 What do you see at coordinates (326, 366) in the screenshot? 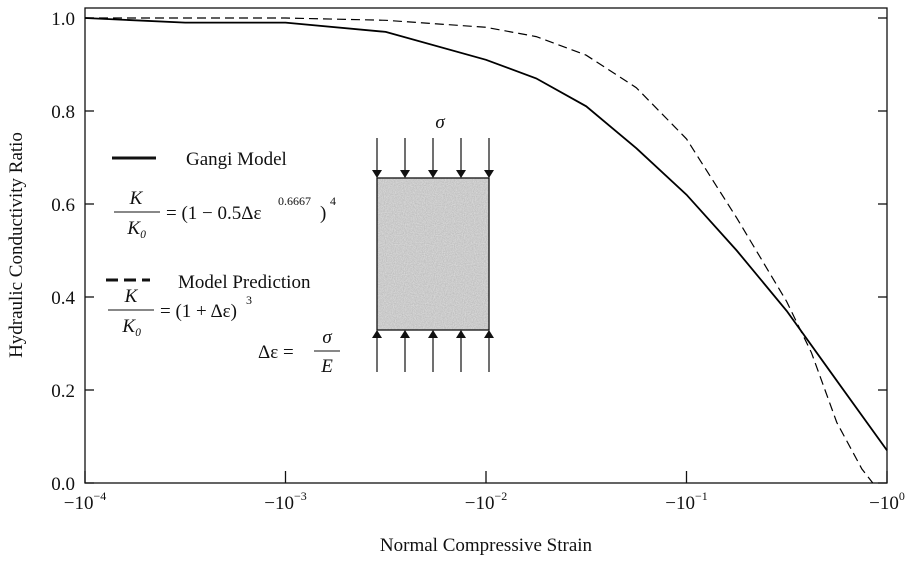
I see `eq-den: E` at bounding box center [326, 366].